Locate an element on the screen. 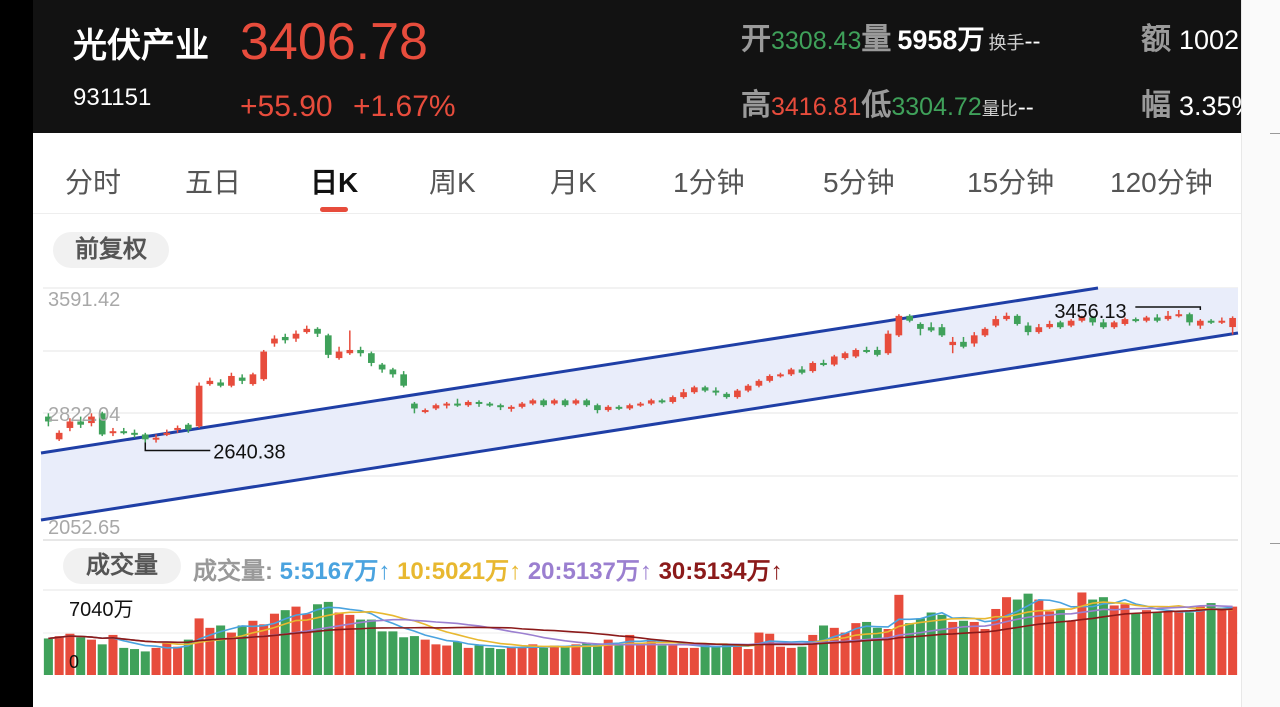  tab-daily-k: 日K is located at coordinates (334, 182).